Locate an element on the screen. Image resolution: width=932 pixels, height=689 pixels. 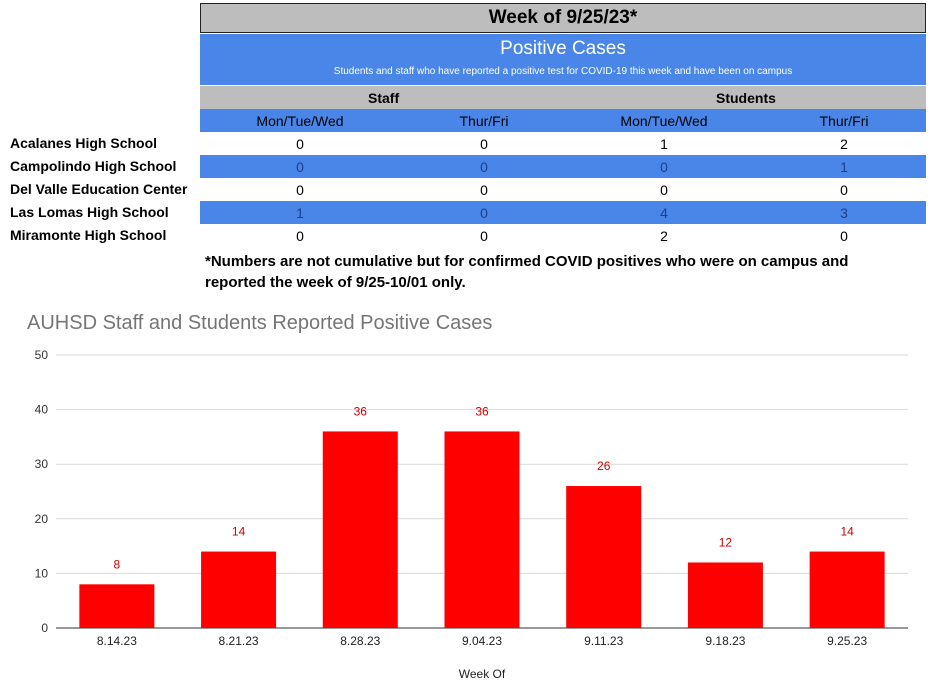
x-tick-label: 8.14.23 is located at coordinates (117, 641).